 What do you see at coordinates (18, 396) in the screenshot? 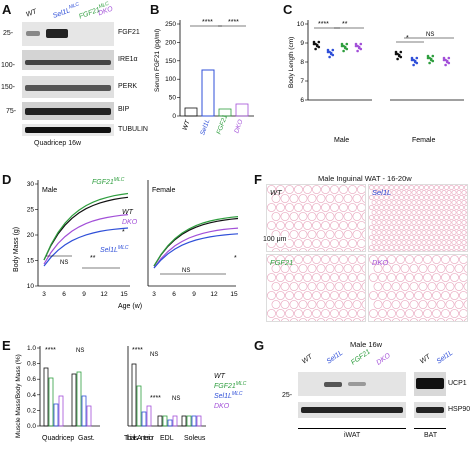
I see `chart-e-ylabel: Muscle Mass/Body Mass (%)` at bounding box center [18, 396].